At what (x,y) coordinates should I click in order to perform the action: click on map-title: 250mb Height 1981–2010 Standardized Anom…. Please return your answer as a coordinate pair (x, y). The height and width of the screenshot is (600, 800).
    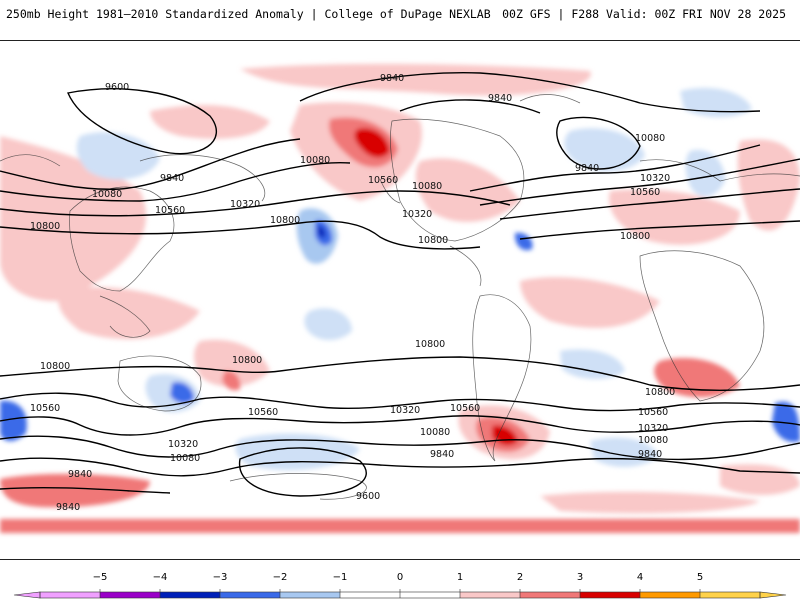
    Looking at the image, I should click on (248, 14).